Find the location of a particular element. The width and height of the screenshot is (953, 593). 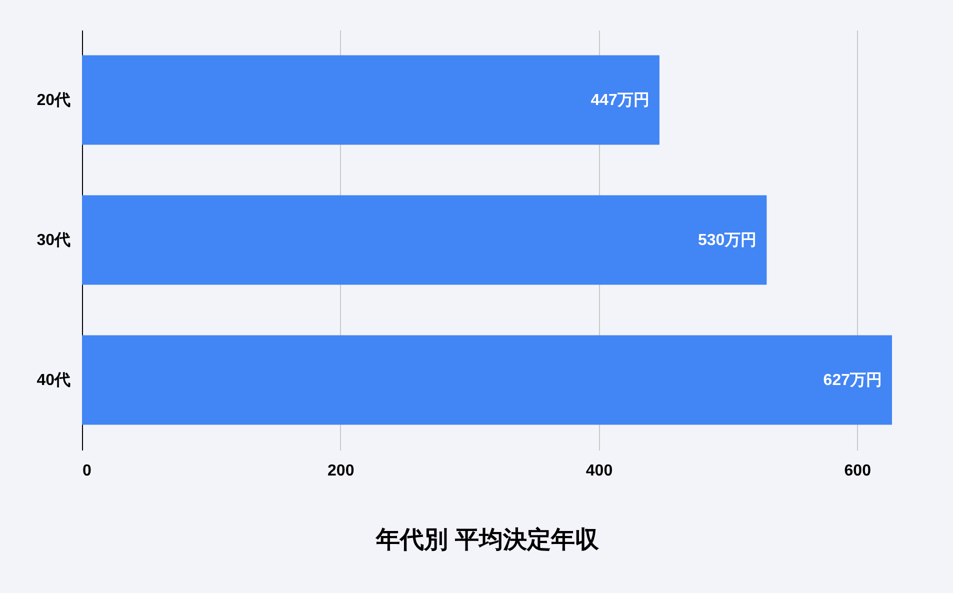

x-tick-label: 0 is located at coordinates (87, 471).